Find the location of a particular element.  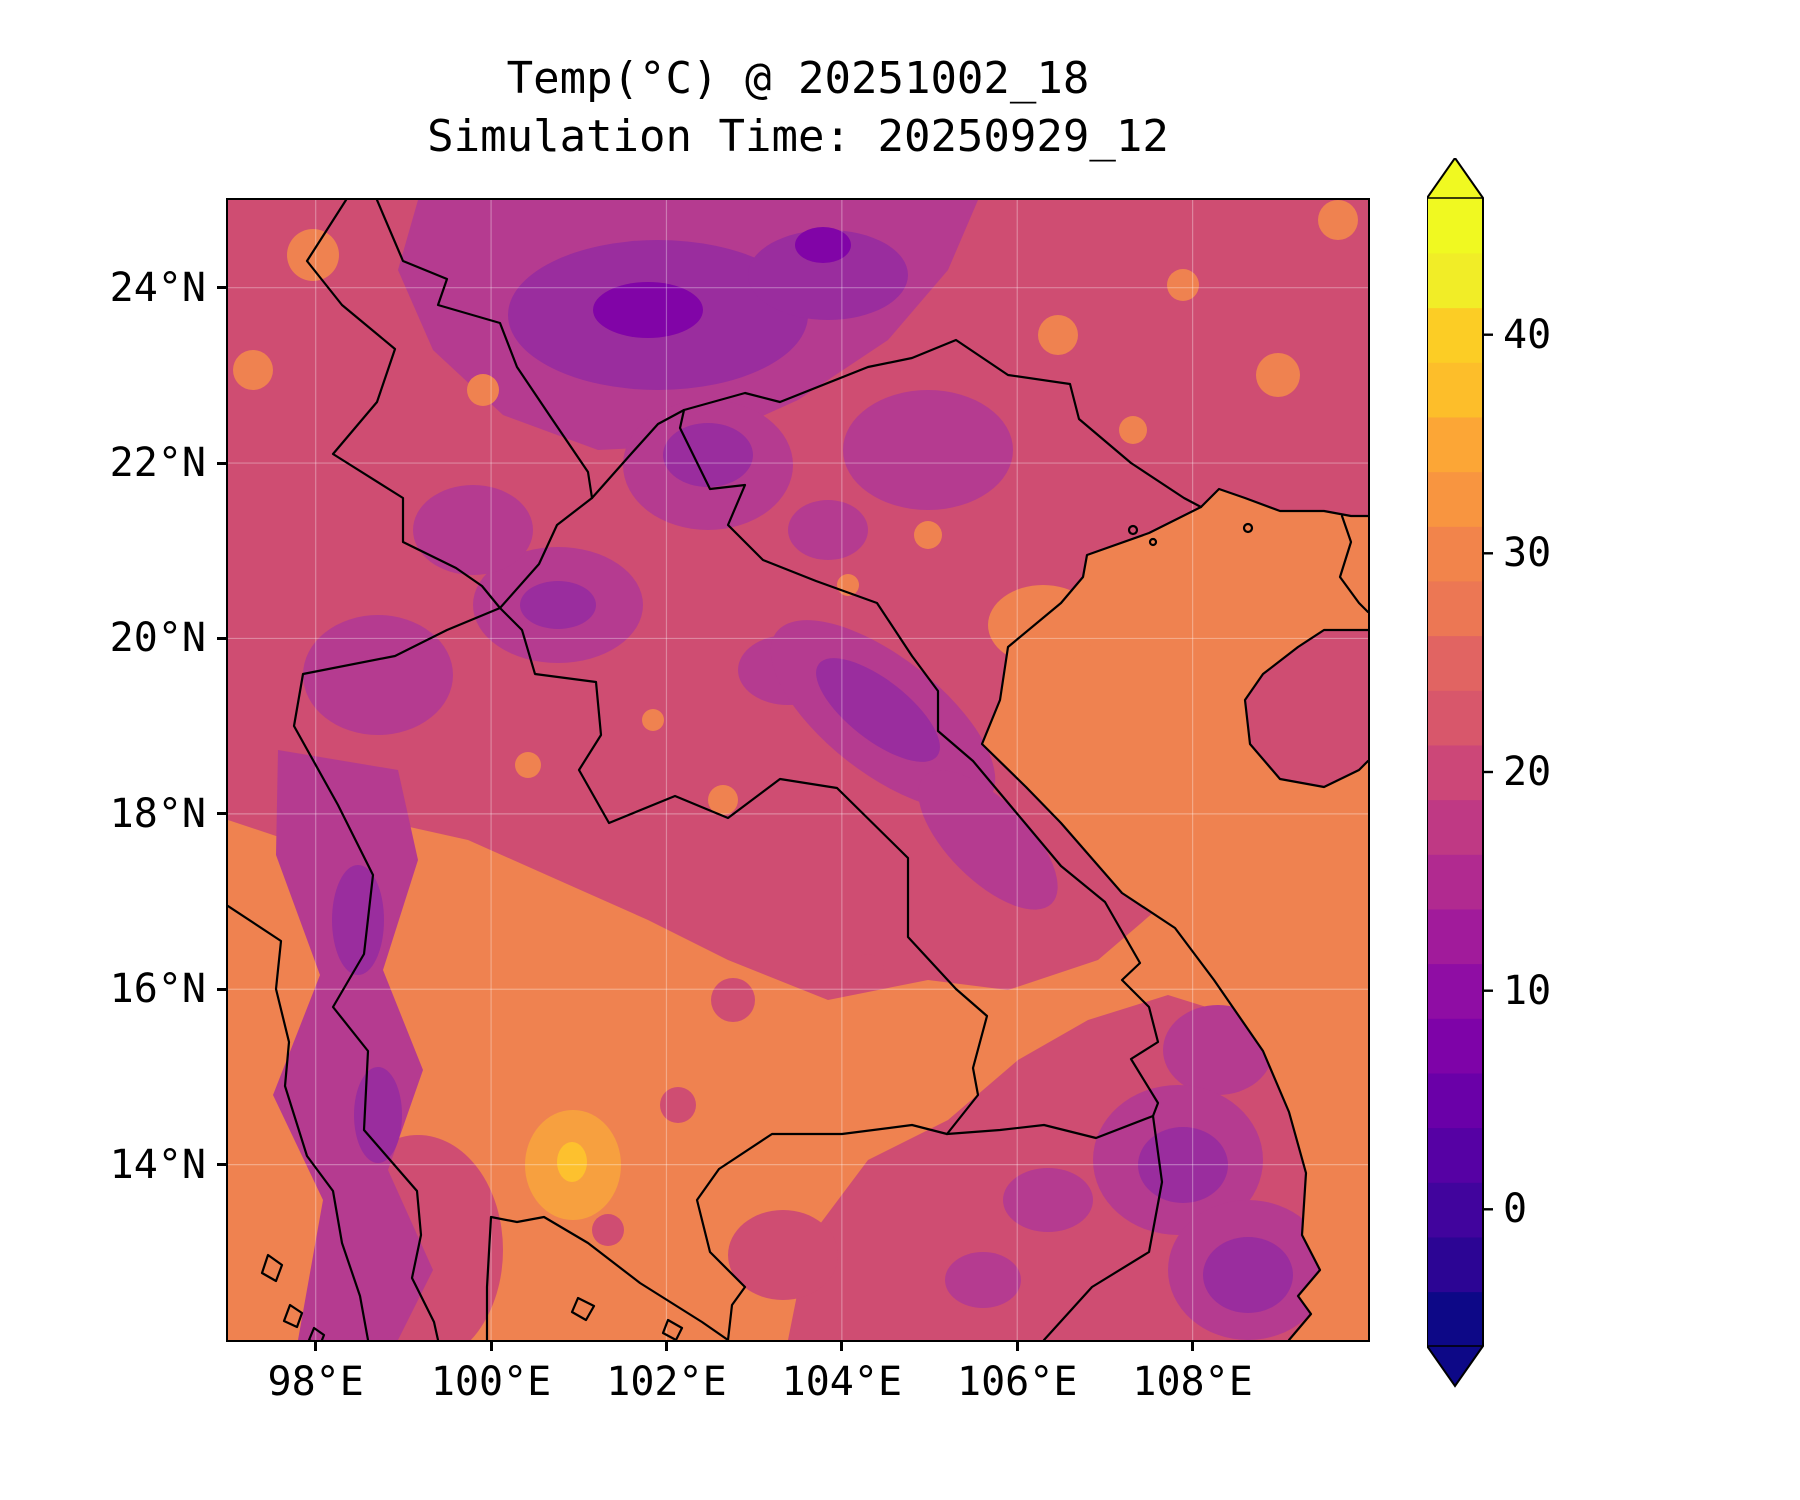

field-red-river-delta is located at coordinates (1043, 625).